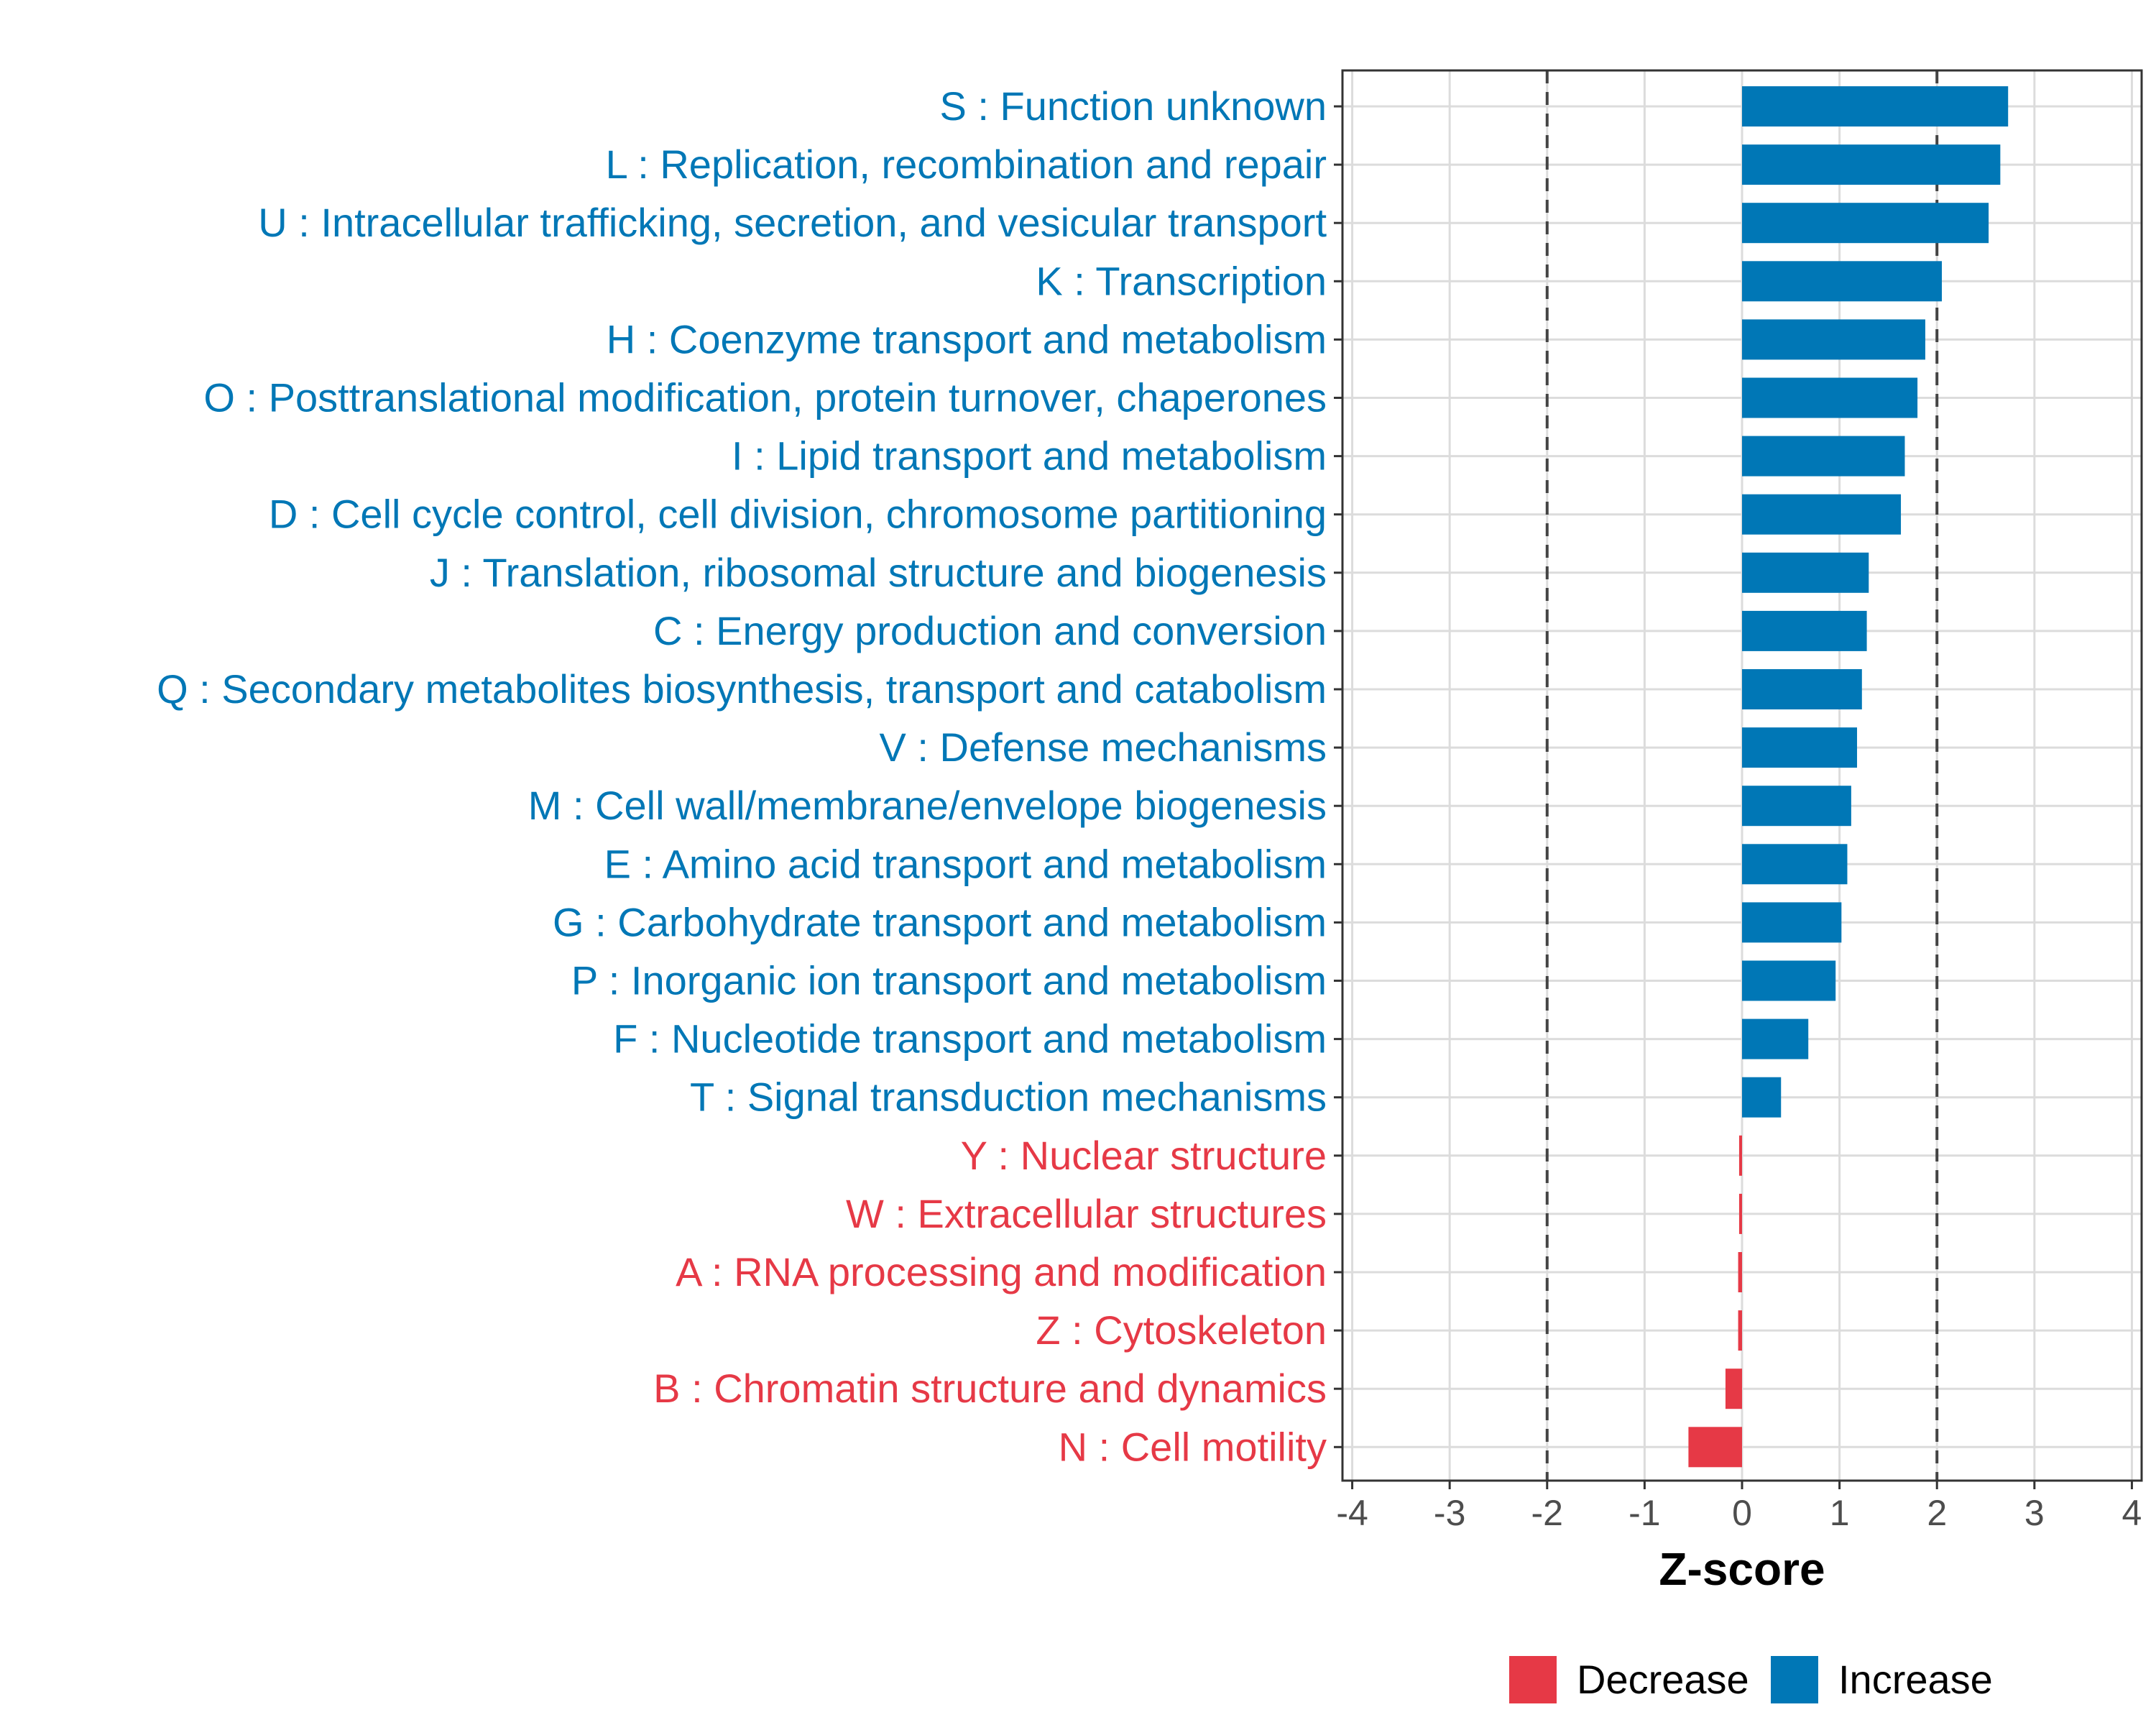 The height and width of the screenshot is (1725, 2156). What do you see at coordinates (990, 1388) in the screenshot?
I see `category-label: B : Chromatin structure and dynamics` at bounding box center [990, 1388].